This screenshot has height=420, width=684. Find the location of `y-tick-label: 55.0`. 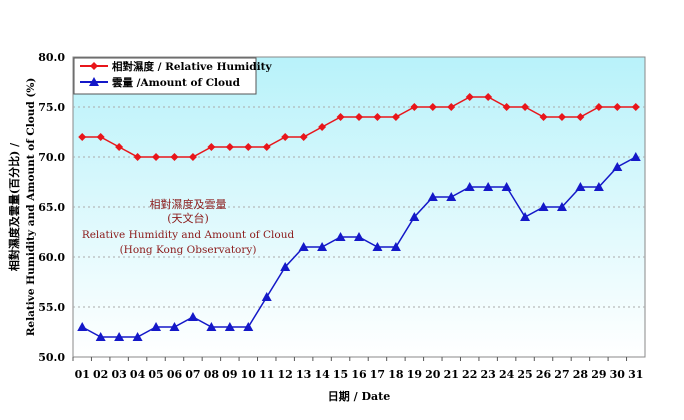

y-tick-label: 55.0 is located at coordinates (51, 307).